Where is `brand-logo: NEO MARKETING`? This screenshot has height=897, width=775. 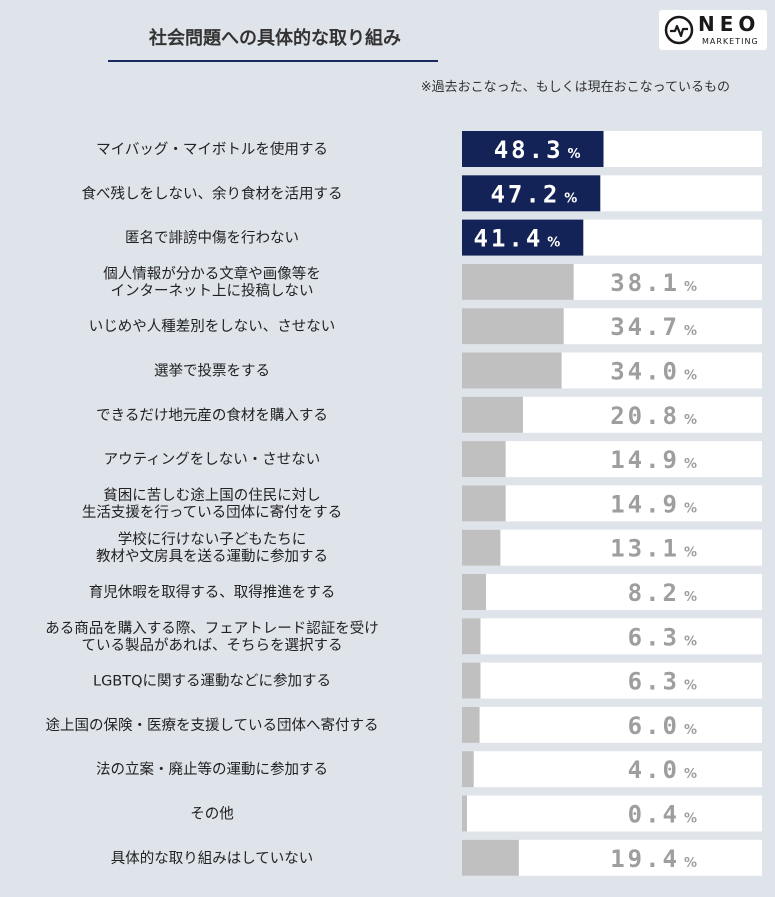
brand-logo: NEO MARKETING is located at coordinates (713, 30).